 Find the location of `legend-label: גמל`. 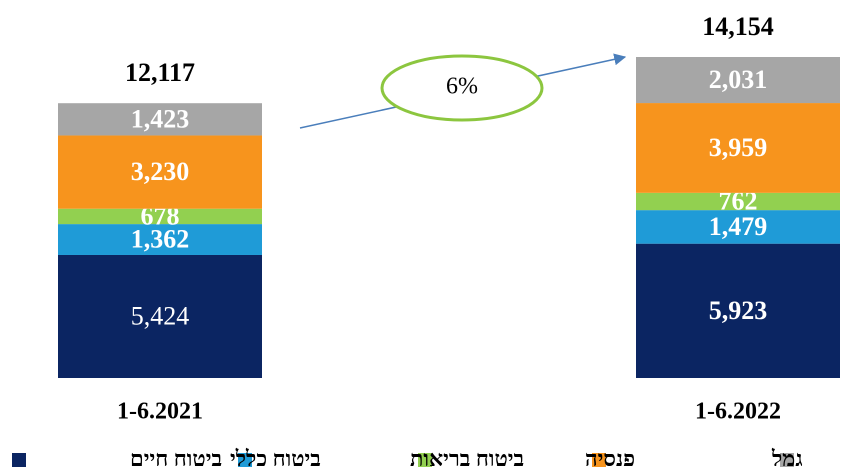

legend-label: גמל is located at coordinates (787, 458).